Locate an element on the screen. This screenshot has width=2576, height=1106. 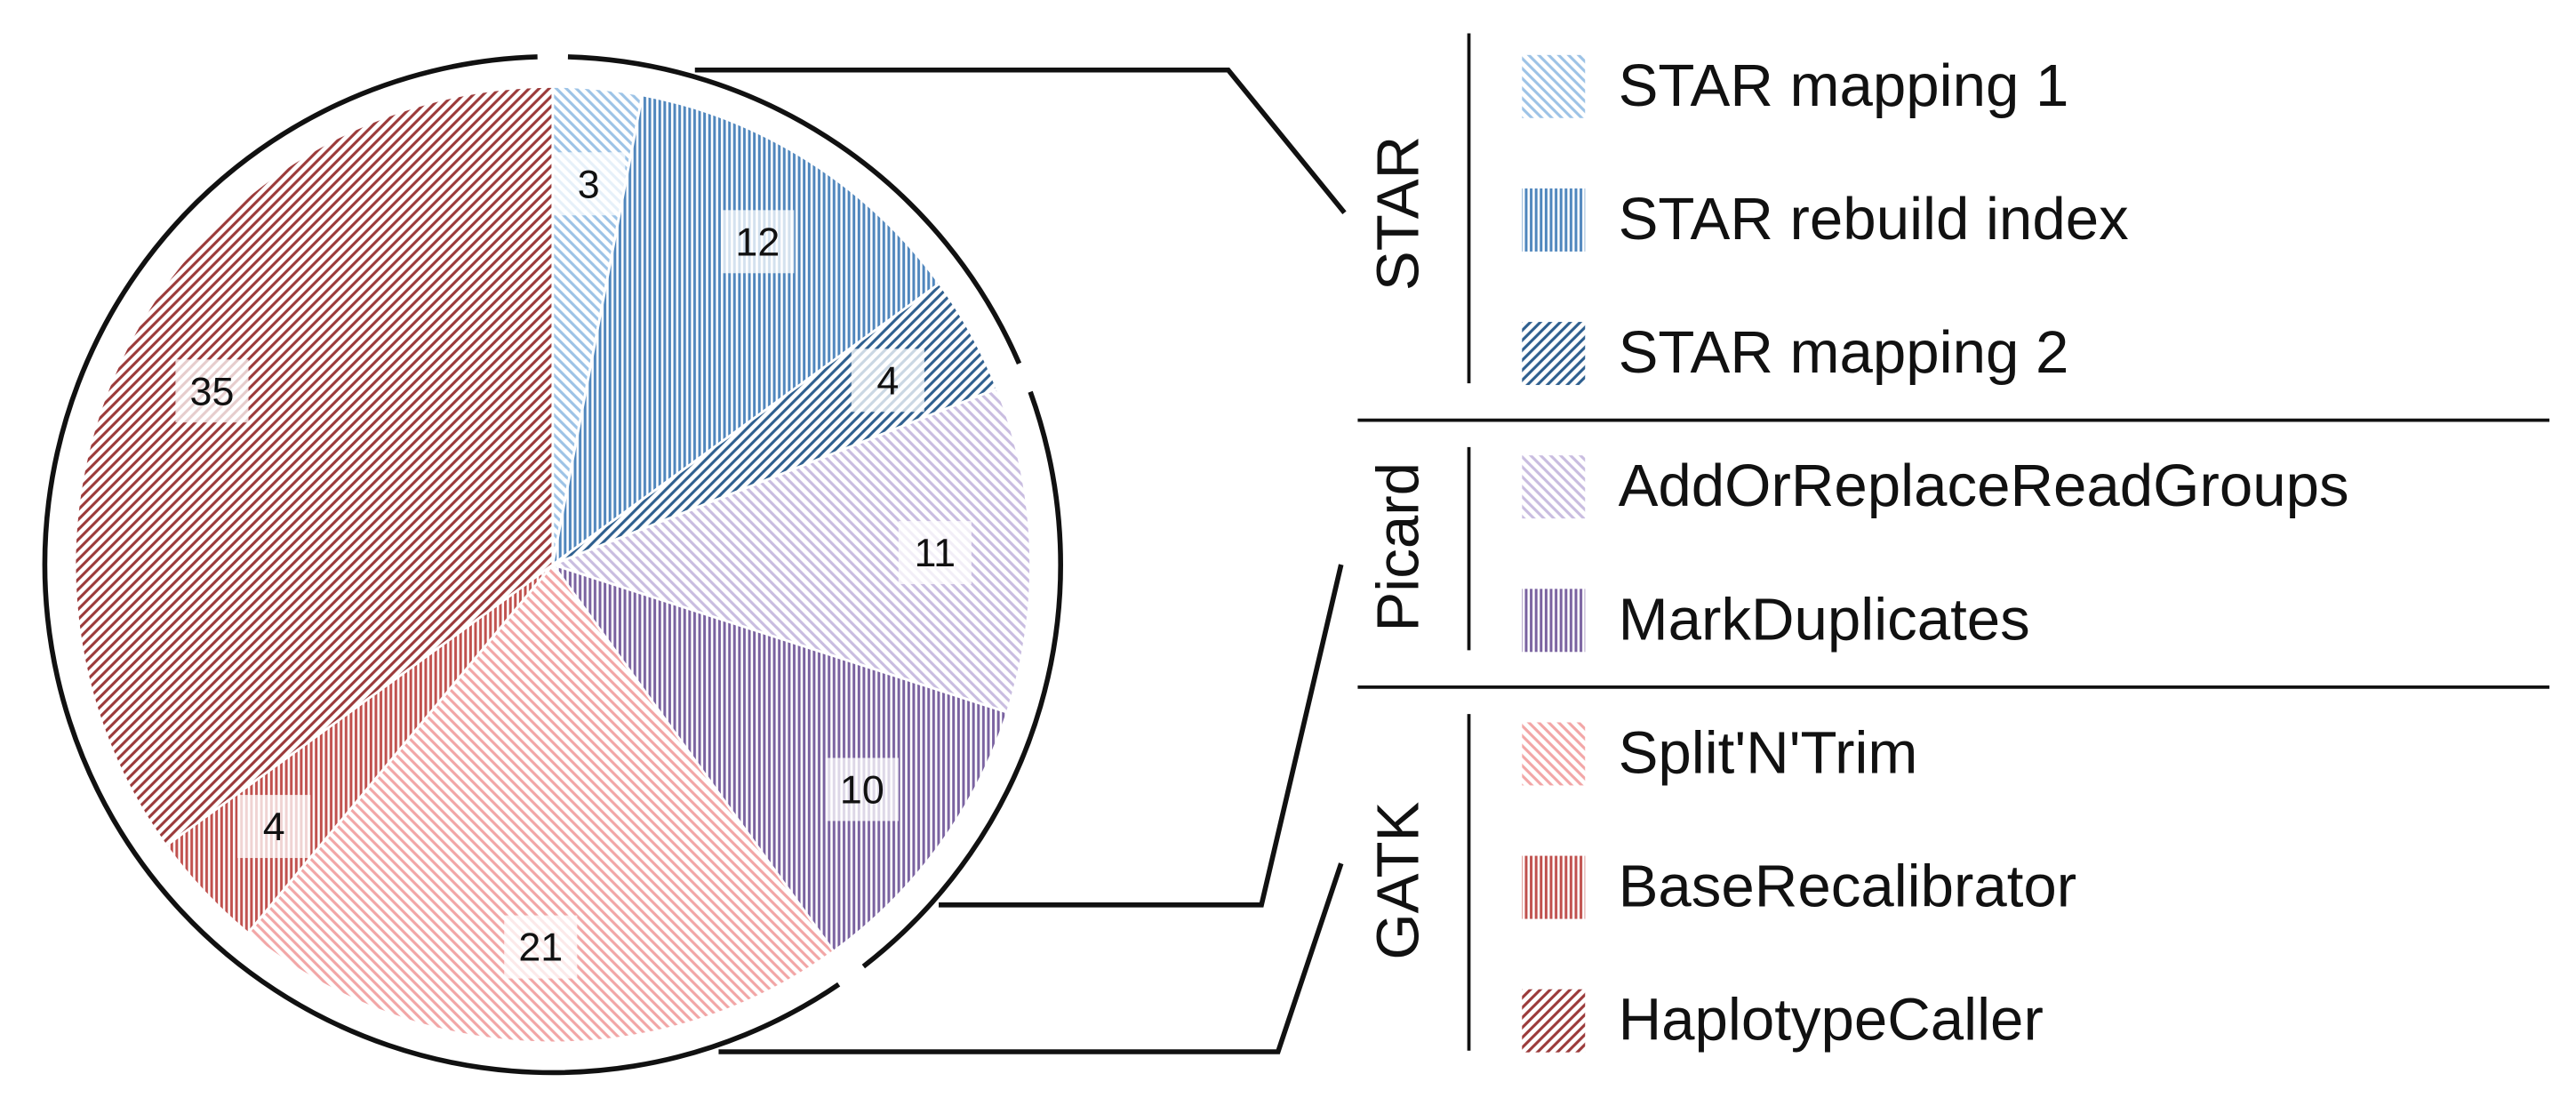
group-label: STAR is located at coordinates (1398, 213).